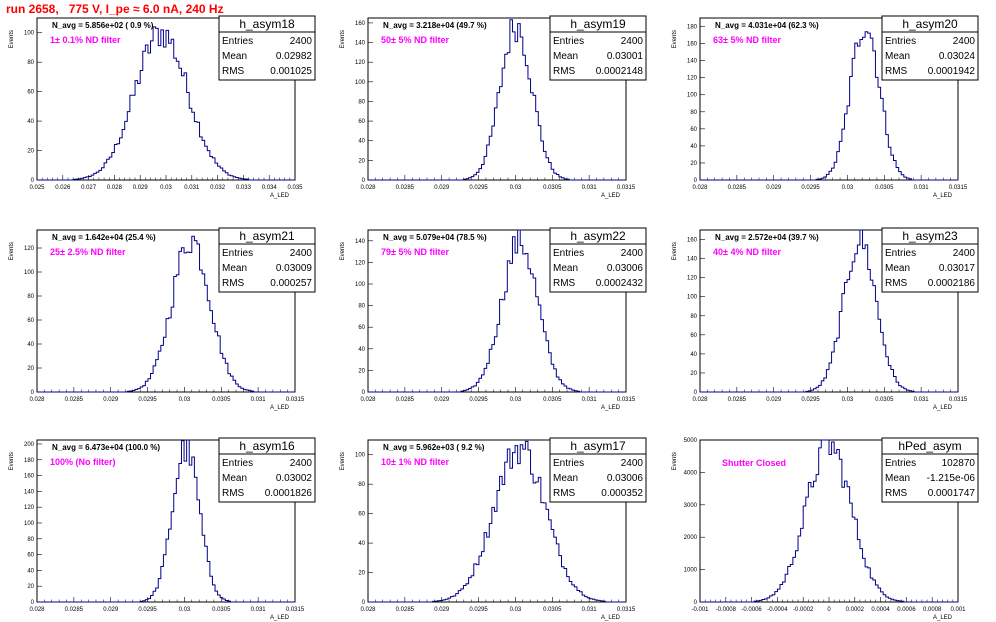 The image size is (996, 622). I want to click on y-axis-label: Events, so click(343, 39).